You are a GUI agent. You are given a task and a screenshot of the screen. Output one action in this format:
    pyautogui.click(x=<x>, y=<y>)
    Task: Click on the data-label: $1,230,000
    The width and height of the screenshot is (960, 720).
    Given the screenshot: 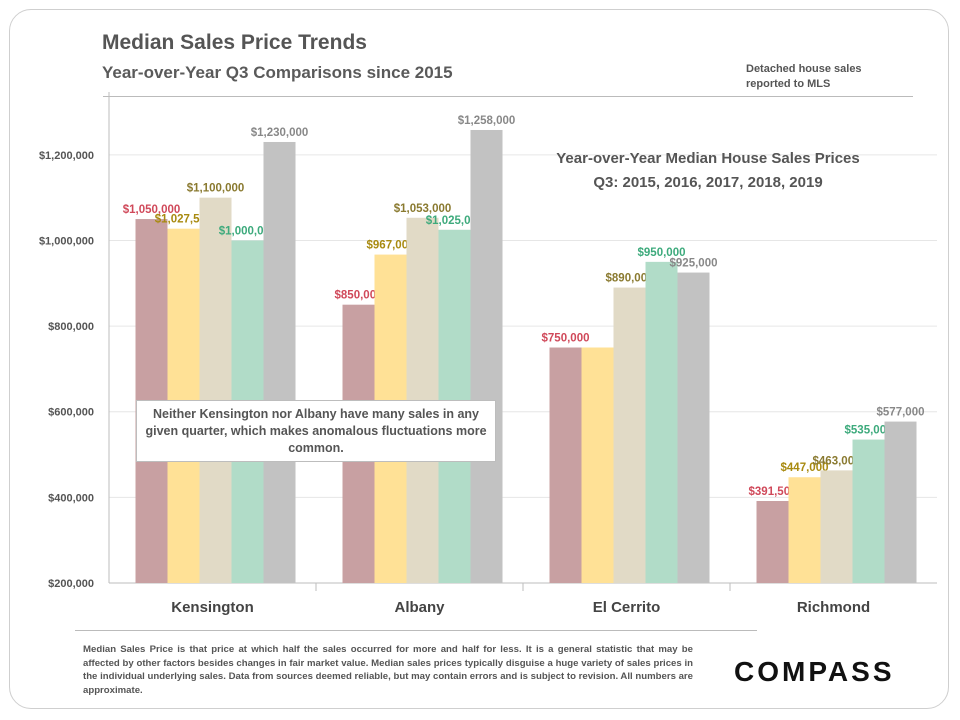 What is the action you would take?
    pyautogui.click(x=280, y=133)
    